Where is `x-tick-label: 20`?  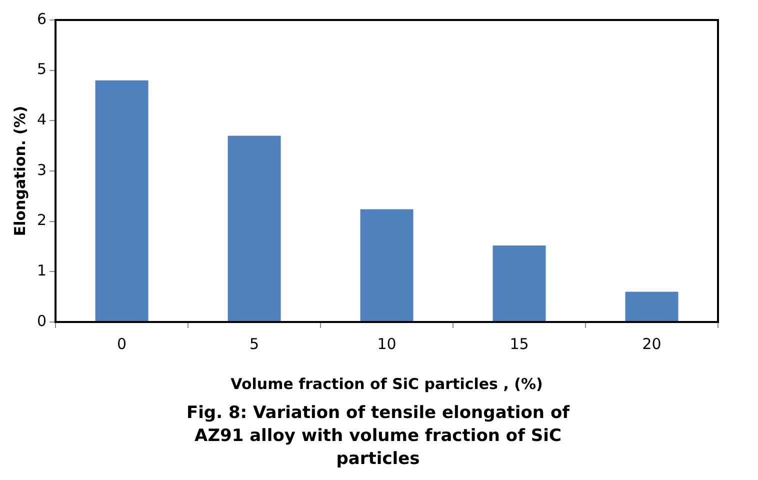 x-tick-label: 20 is located at coordinates (652, 343).